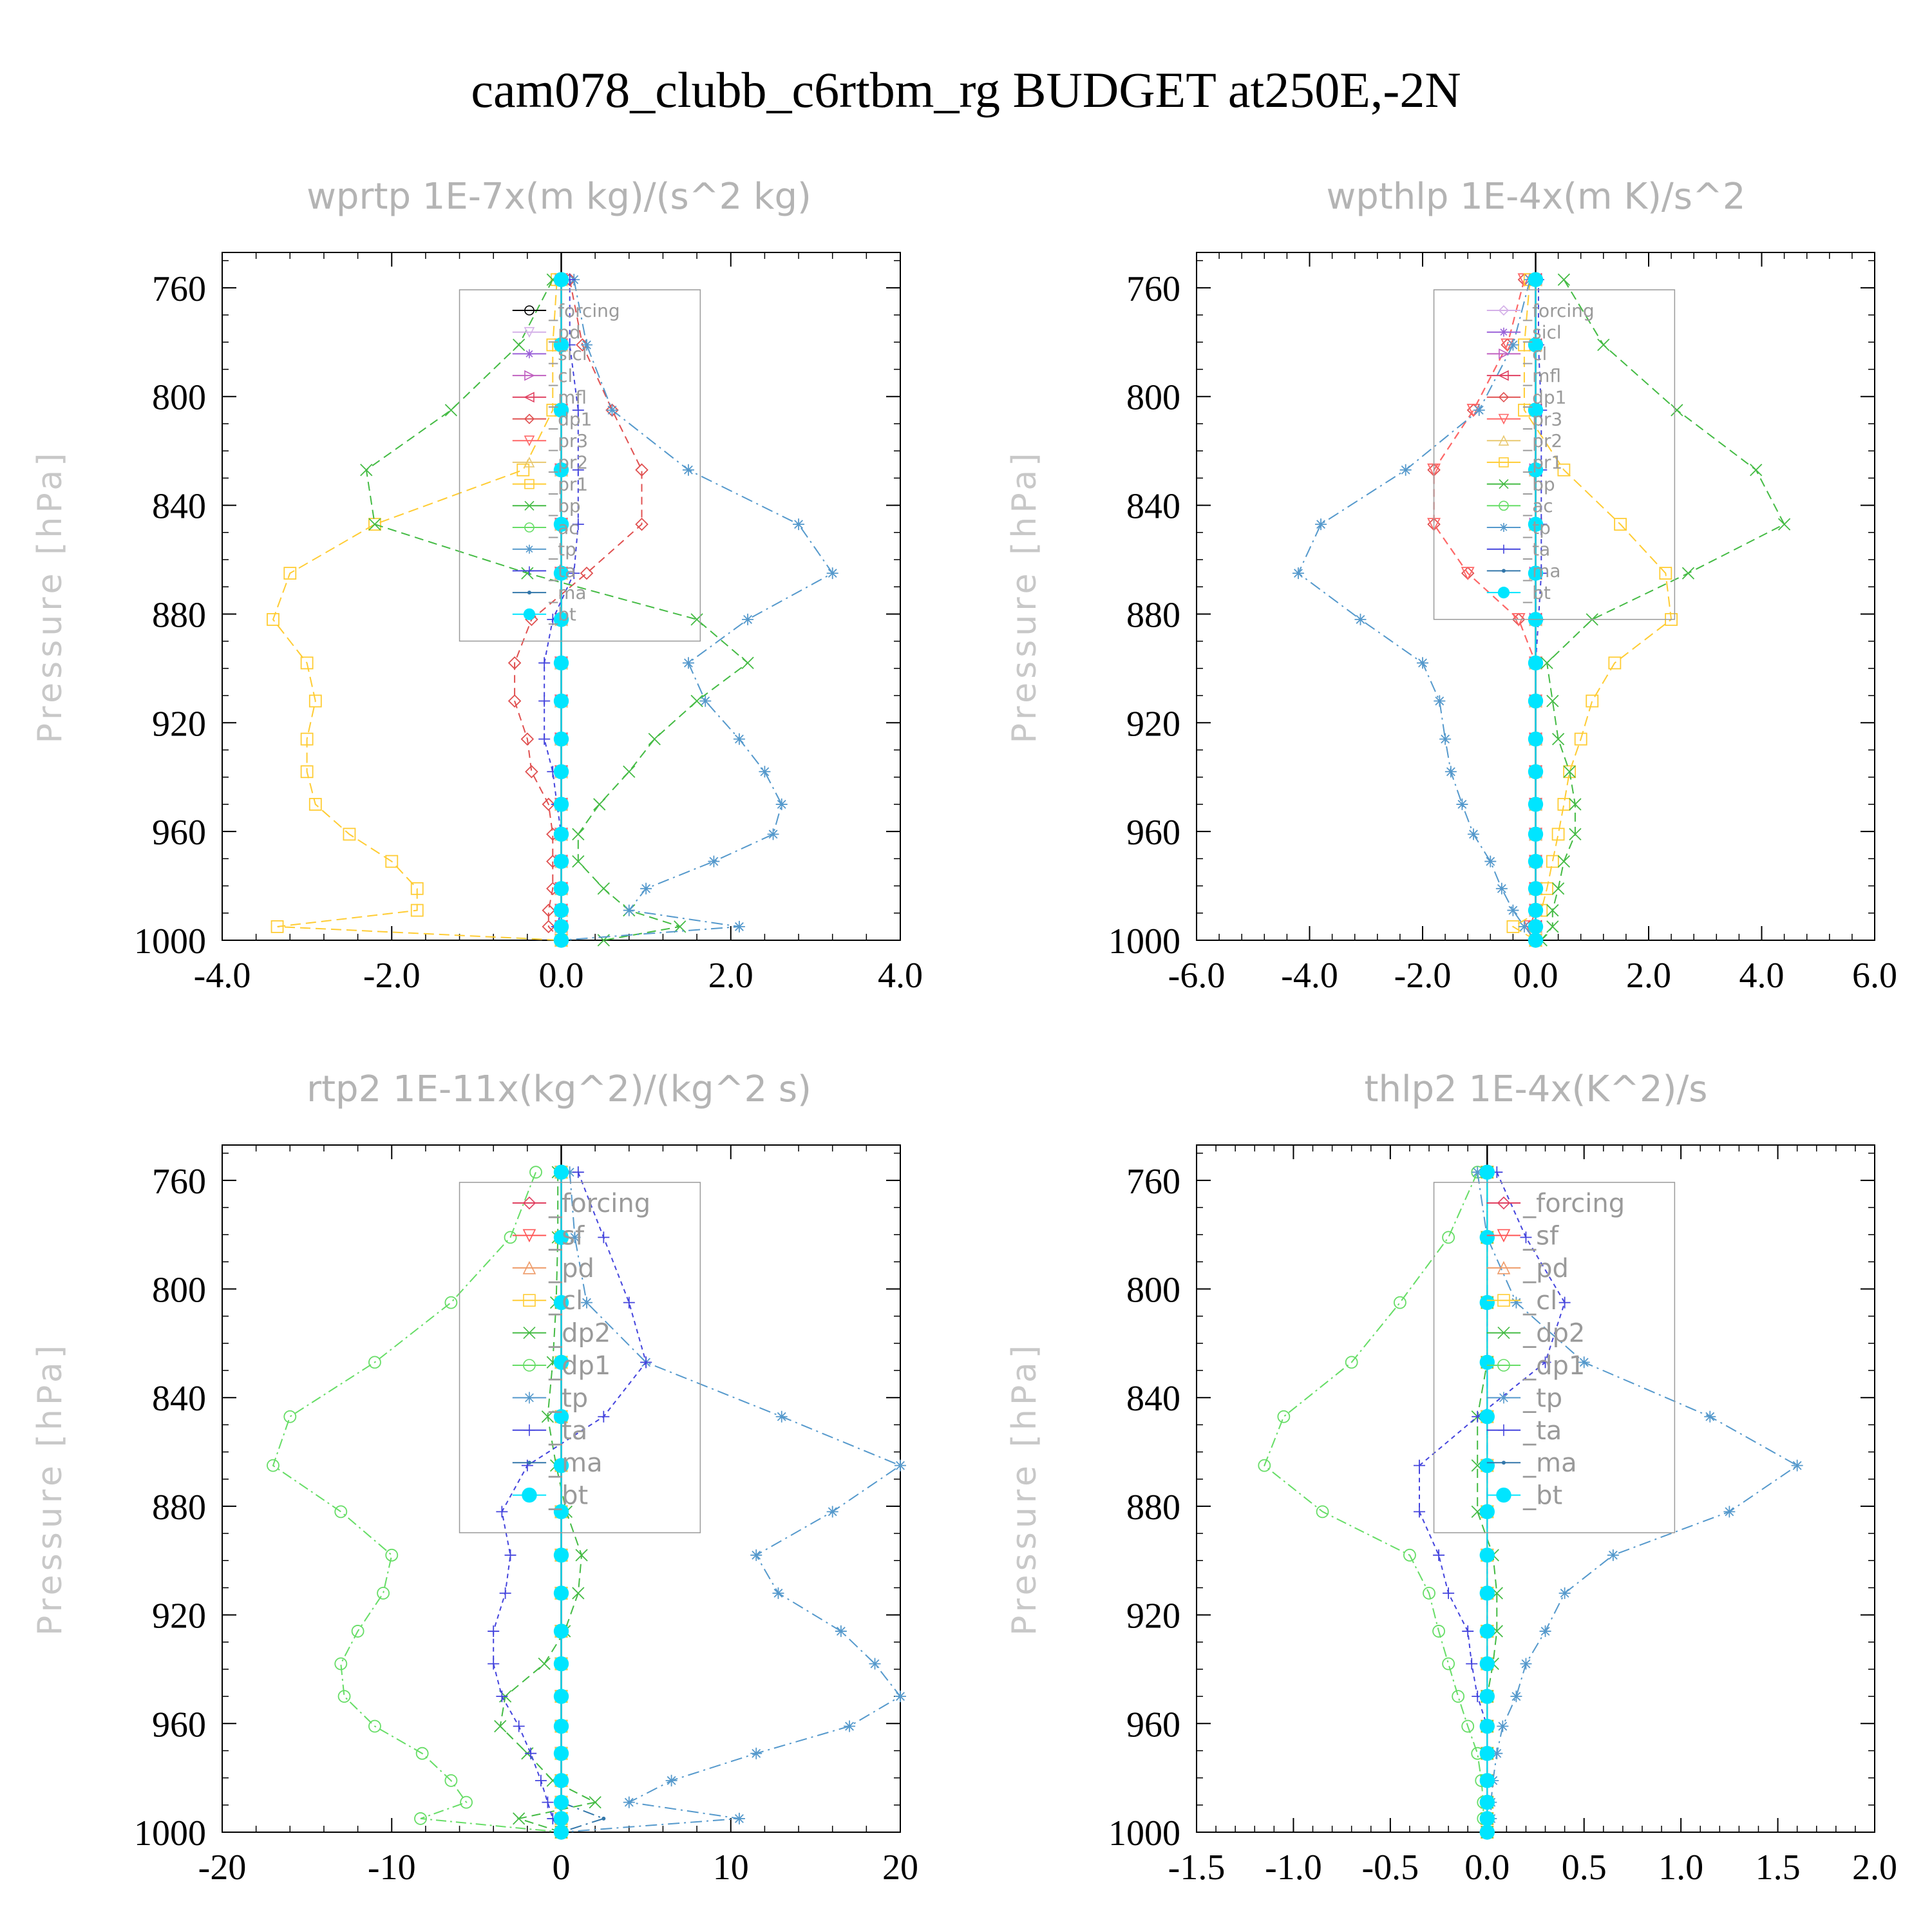 This screenshot has width=1932, height=1932. What do you see at coordinates (568, 1496) in the screenshot?
I see `legend-label: _bt` at bounding box center [568, 1496].